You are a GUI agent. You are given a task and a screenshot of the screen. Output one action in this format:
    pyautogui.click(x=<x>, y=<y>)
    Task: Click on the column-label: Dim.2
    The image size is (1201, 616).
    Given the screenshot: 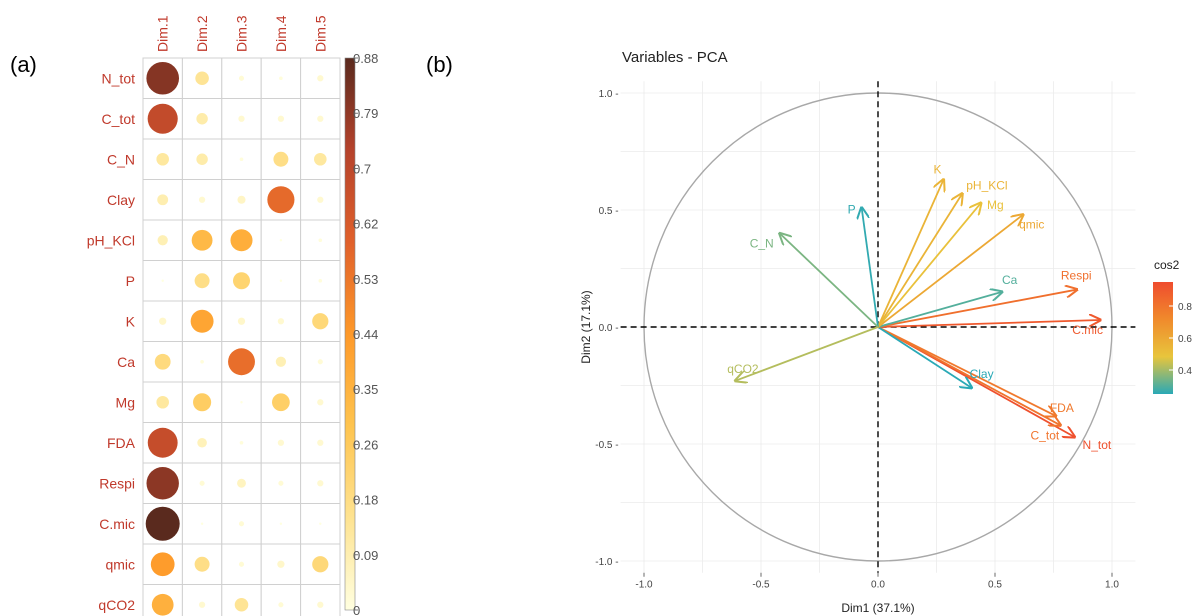 What is the action you would take?
    pyautogui.click(x=202, y=33)
    